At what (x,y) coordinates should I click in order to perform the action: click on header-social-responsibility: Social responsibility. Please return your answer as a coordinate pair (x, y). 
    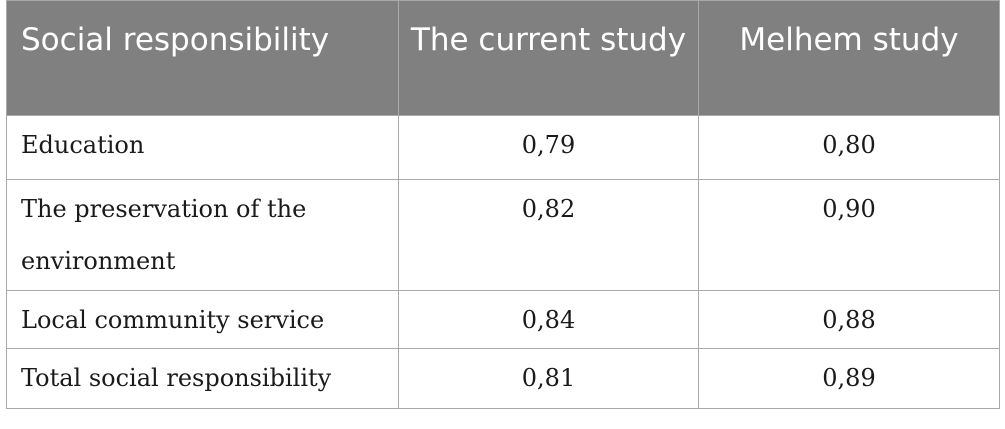
    Looking at the image, I should click on (202, 58).